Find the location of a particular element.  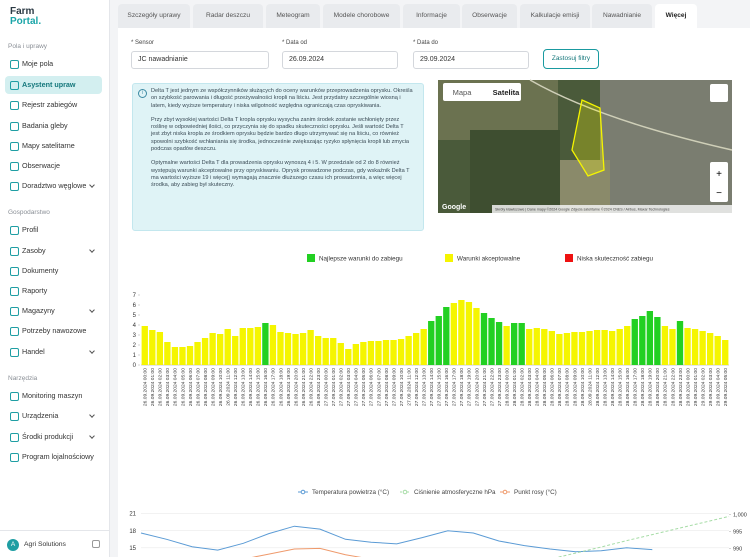

nav-item: Profil is located at coordinates (53, 230).